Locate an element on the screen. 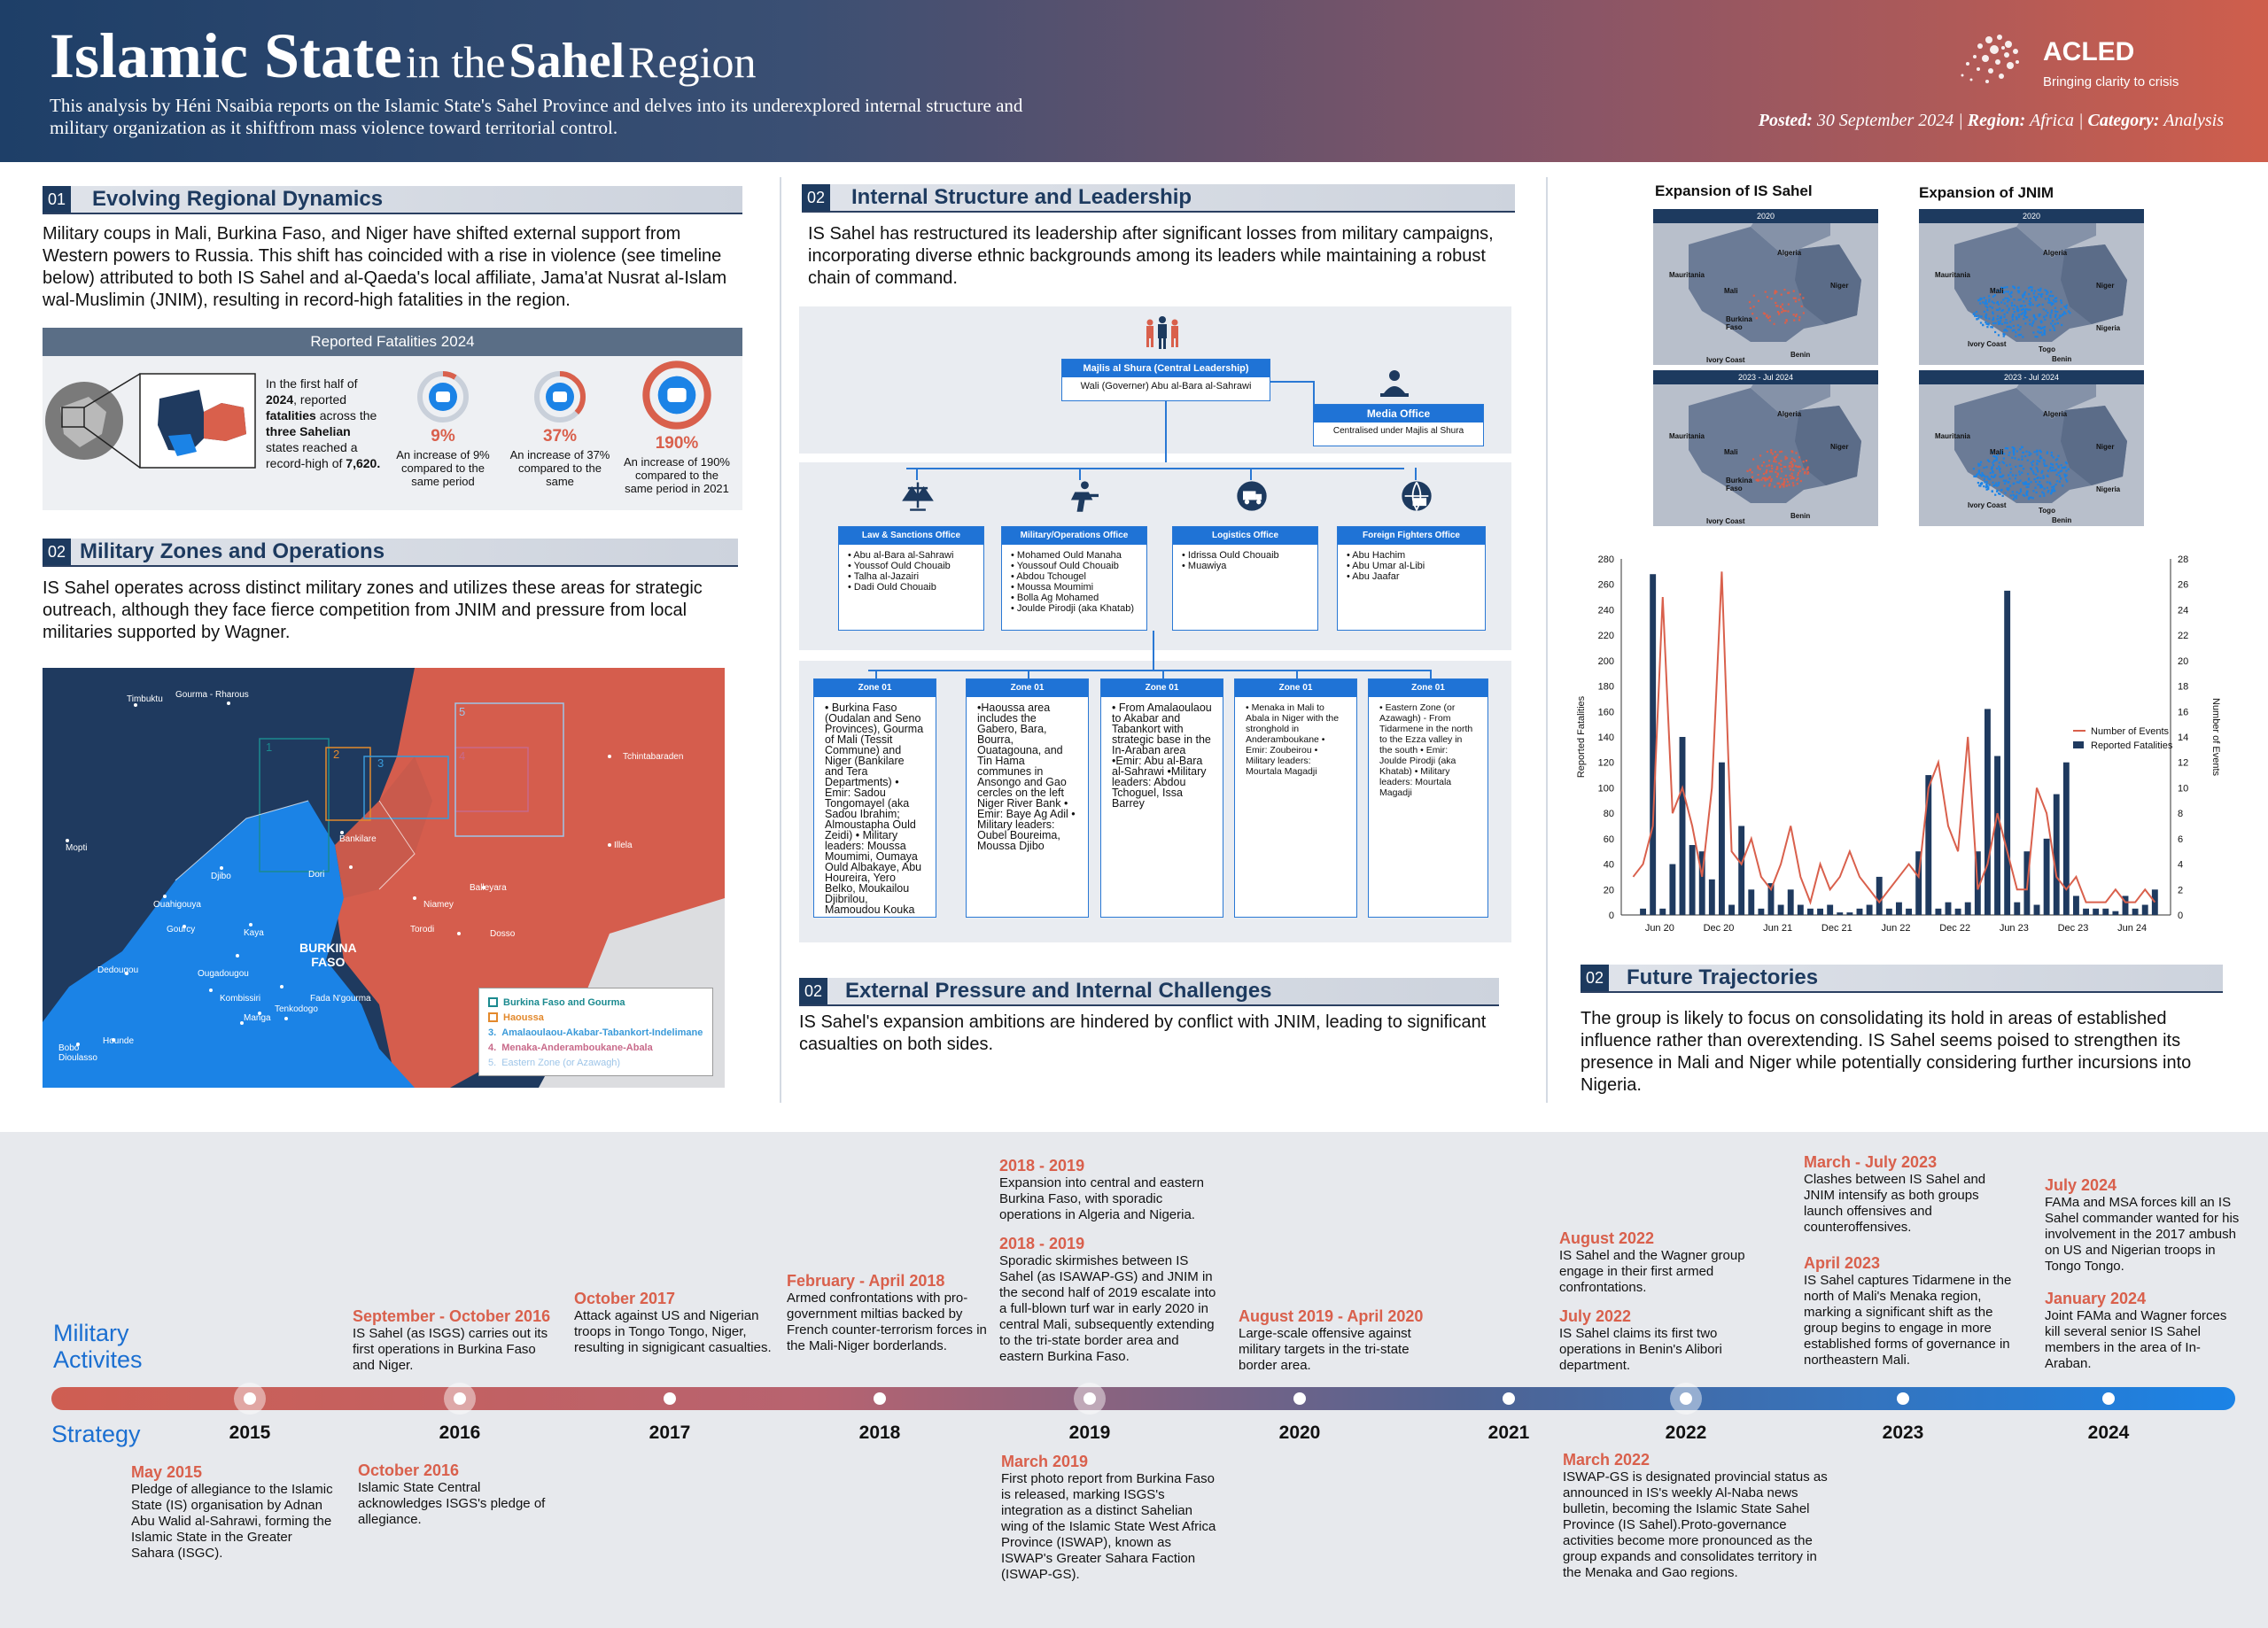 The height and width of the screenshot is (1628, 2268). office-member: • Abu Hachim is located at coordinates (1376, 555).